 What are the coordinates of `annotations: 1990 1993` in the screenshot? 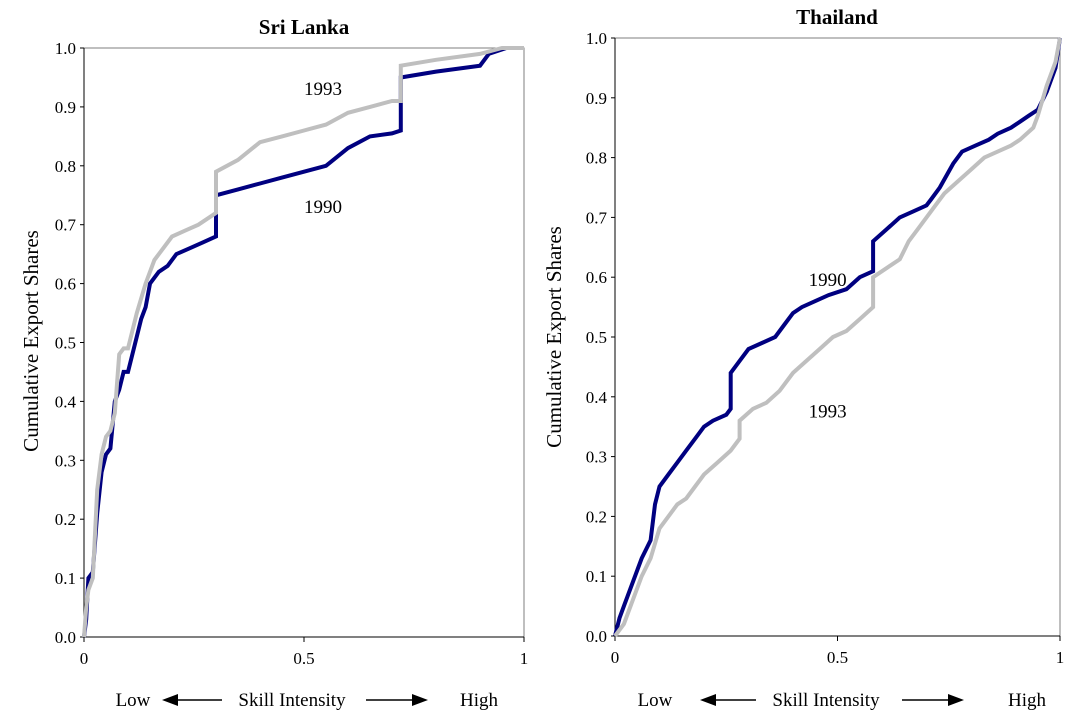 It's located at (828, 346).